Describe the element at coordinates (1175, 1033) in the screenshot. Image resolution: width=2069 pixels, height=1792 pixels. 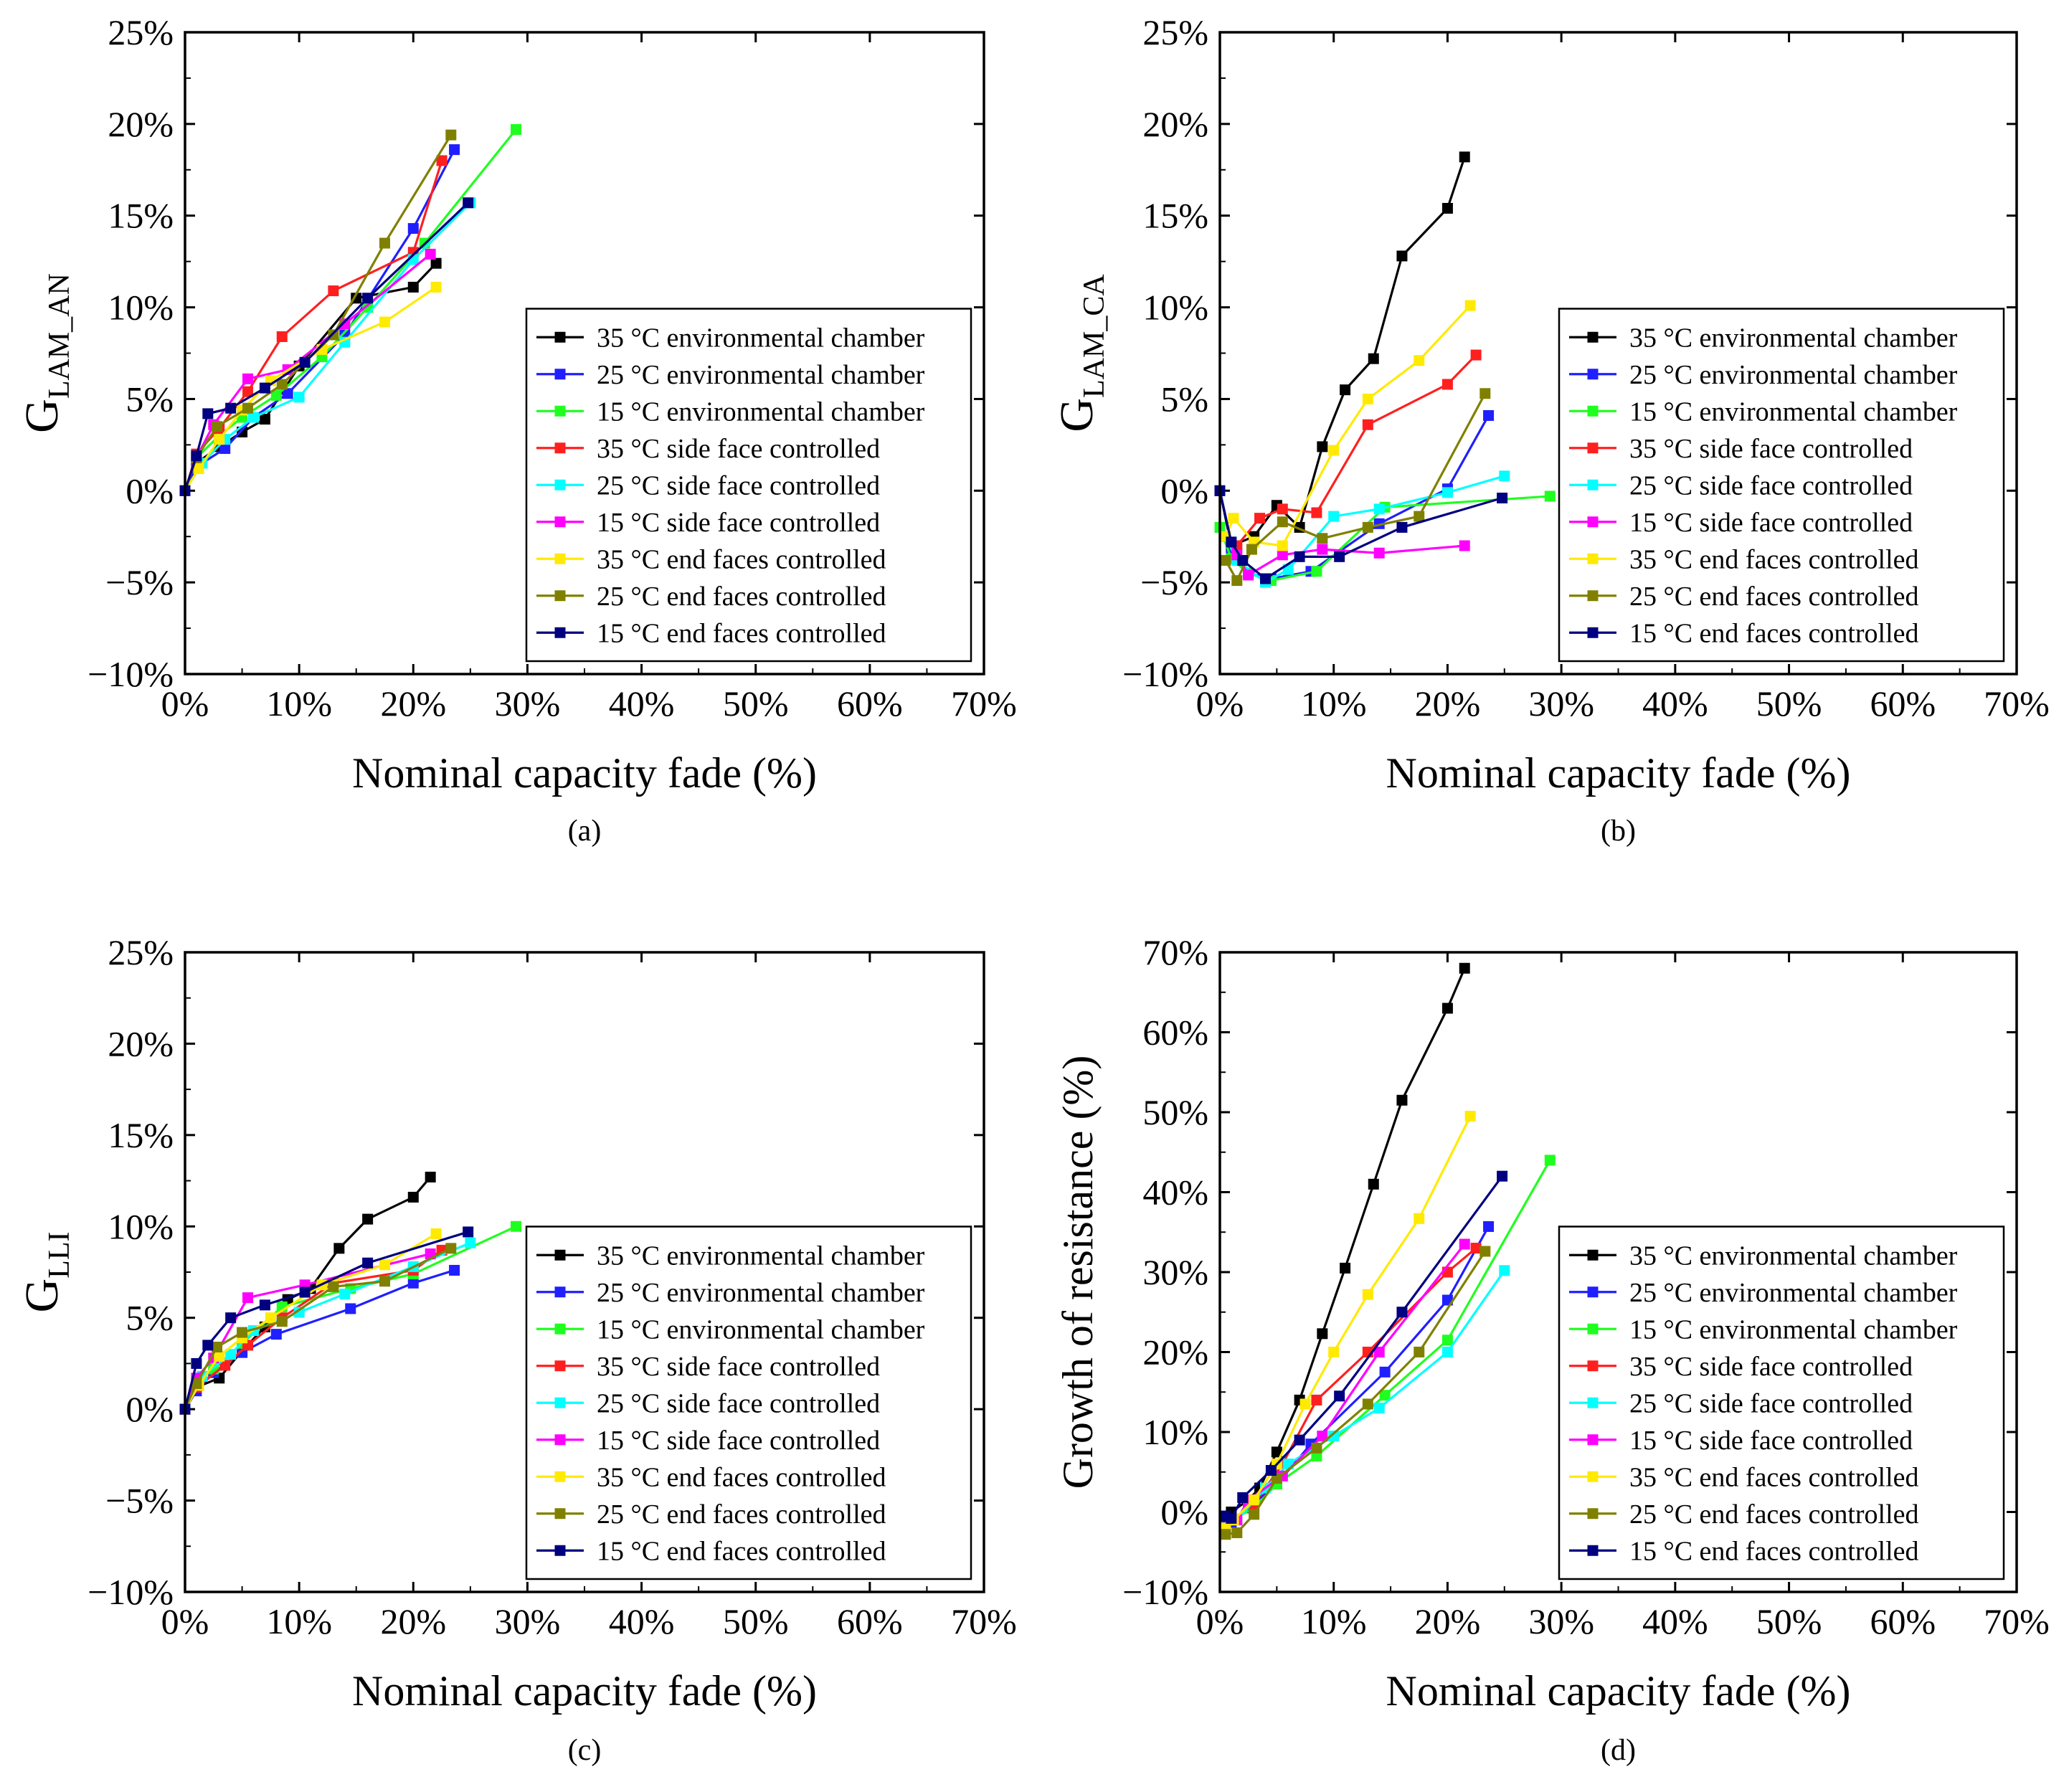
I see `y-tick-label: 60%` at that location.